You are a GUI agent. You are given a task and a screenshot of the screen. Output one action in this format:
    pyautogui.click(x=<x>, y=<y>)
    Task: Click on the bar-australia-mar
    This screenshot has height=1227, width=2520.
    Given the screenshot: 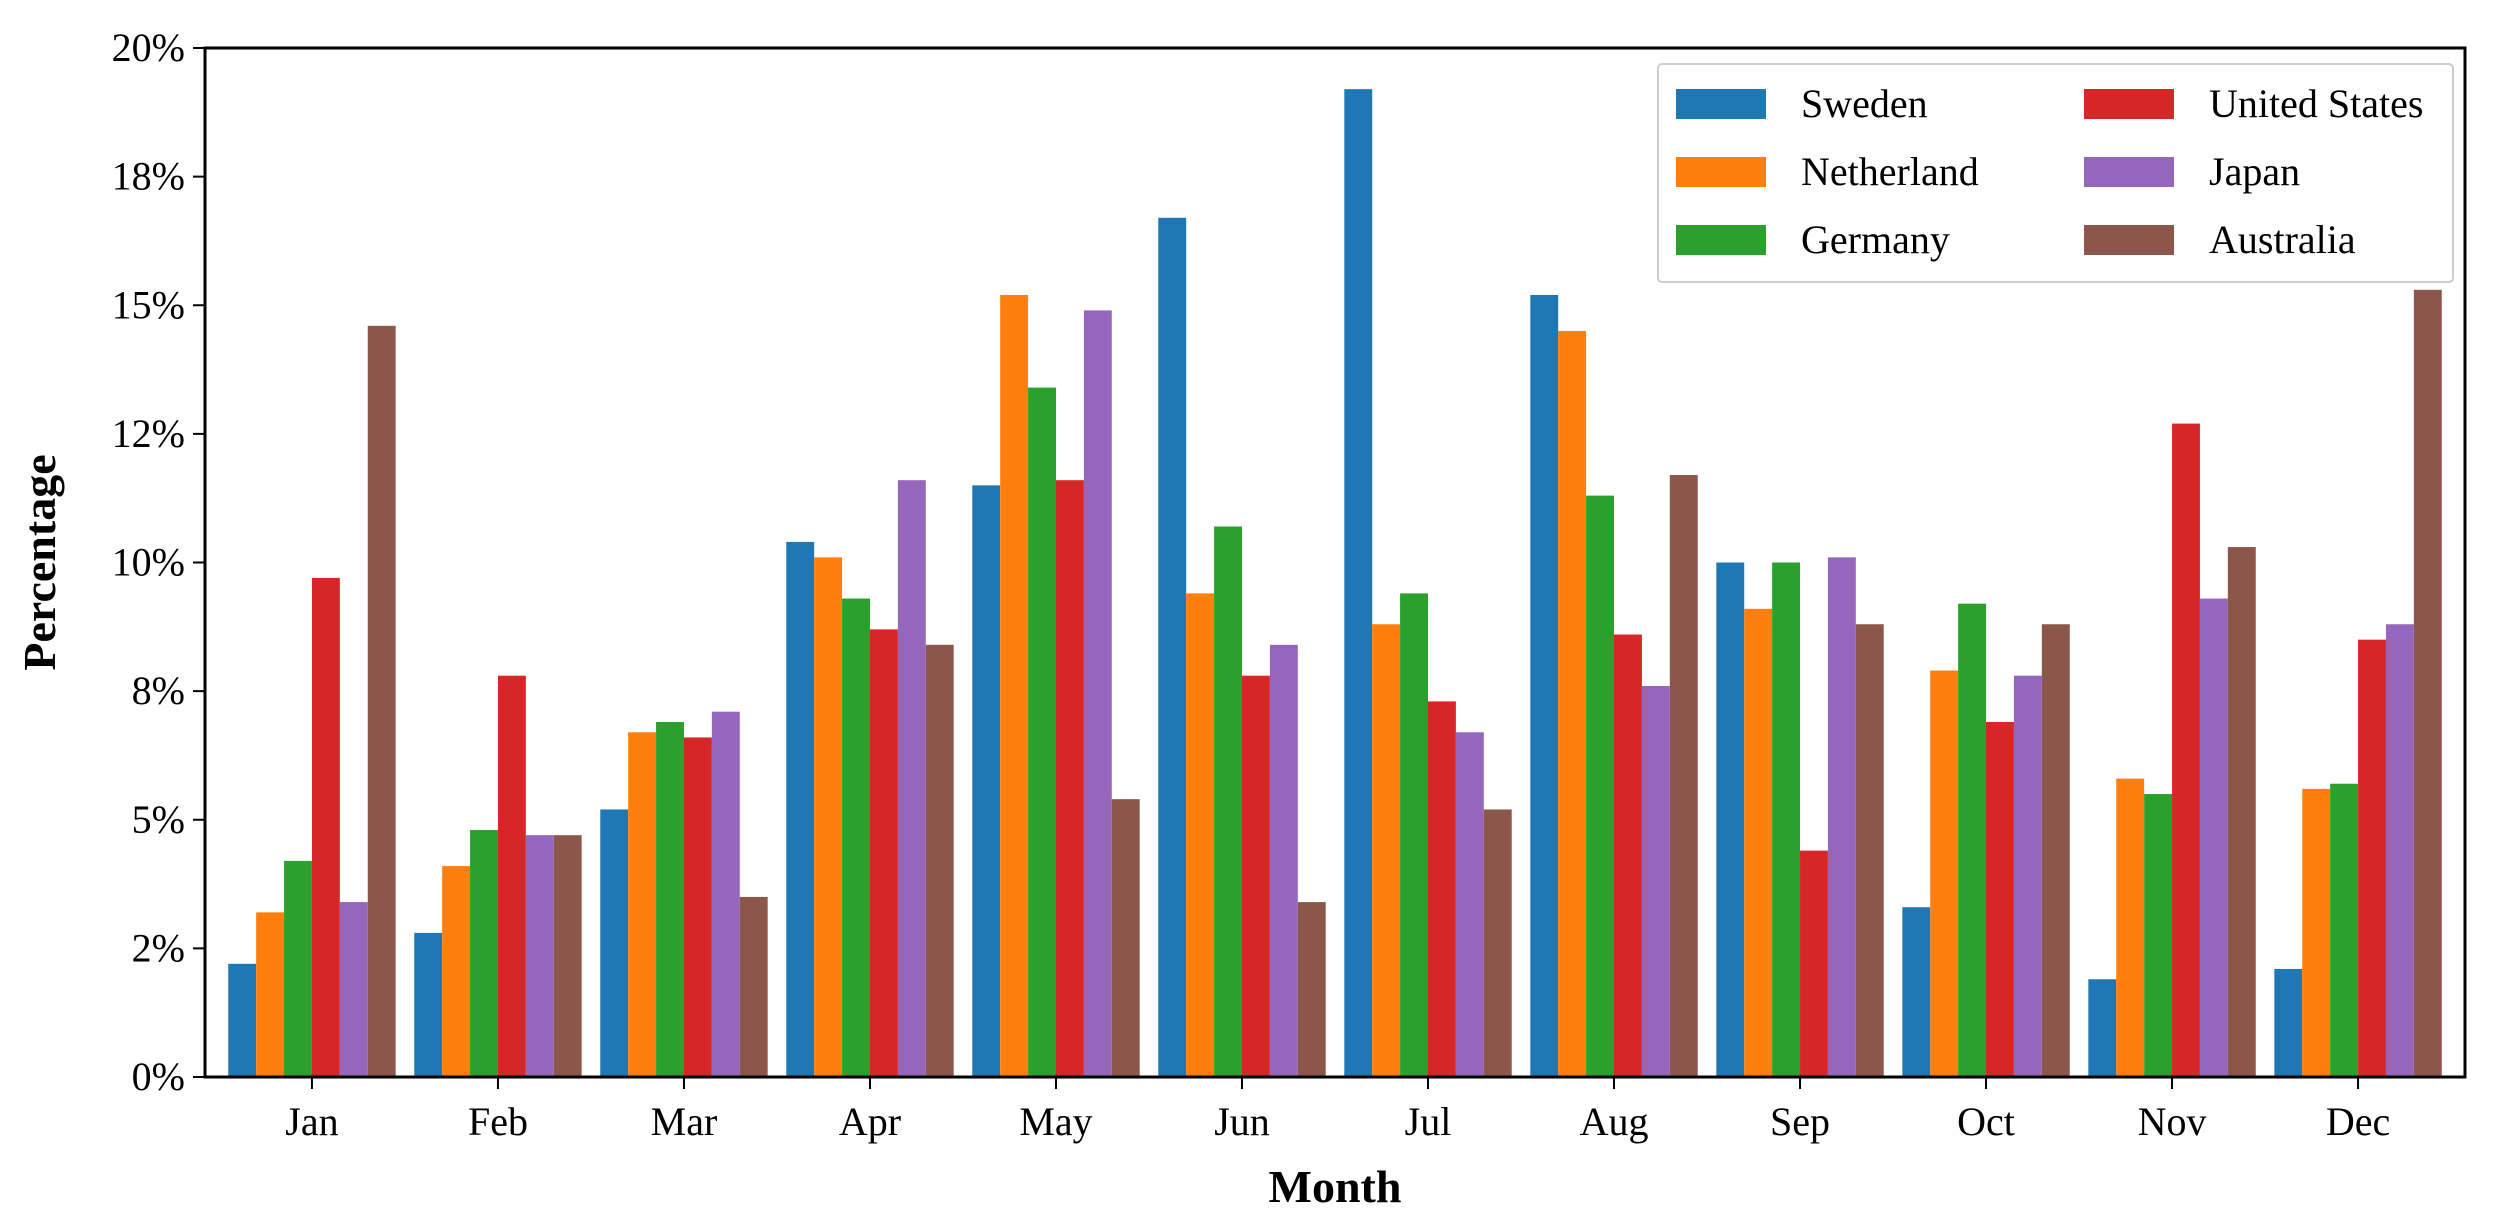 What is the action you would take?
    pyautogui.click(x=753, y=986)
    